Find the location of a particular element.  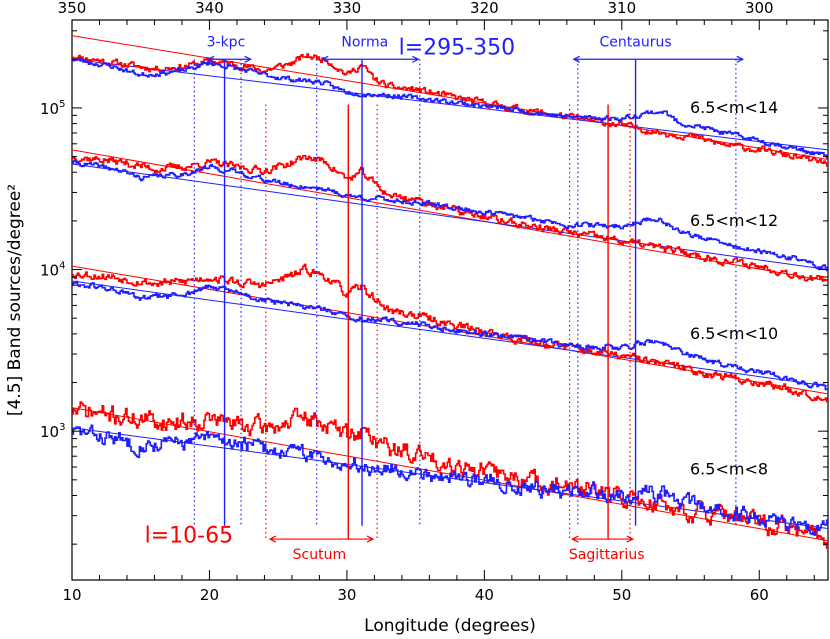

y-axis-label: [4.5] Band sources/degree² is located at coordinates (15, 300).